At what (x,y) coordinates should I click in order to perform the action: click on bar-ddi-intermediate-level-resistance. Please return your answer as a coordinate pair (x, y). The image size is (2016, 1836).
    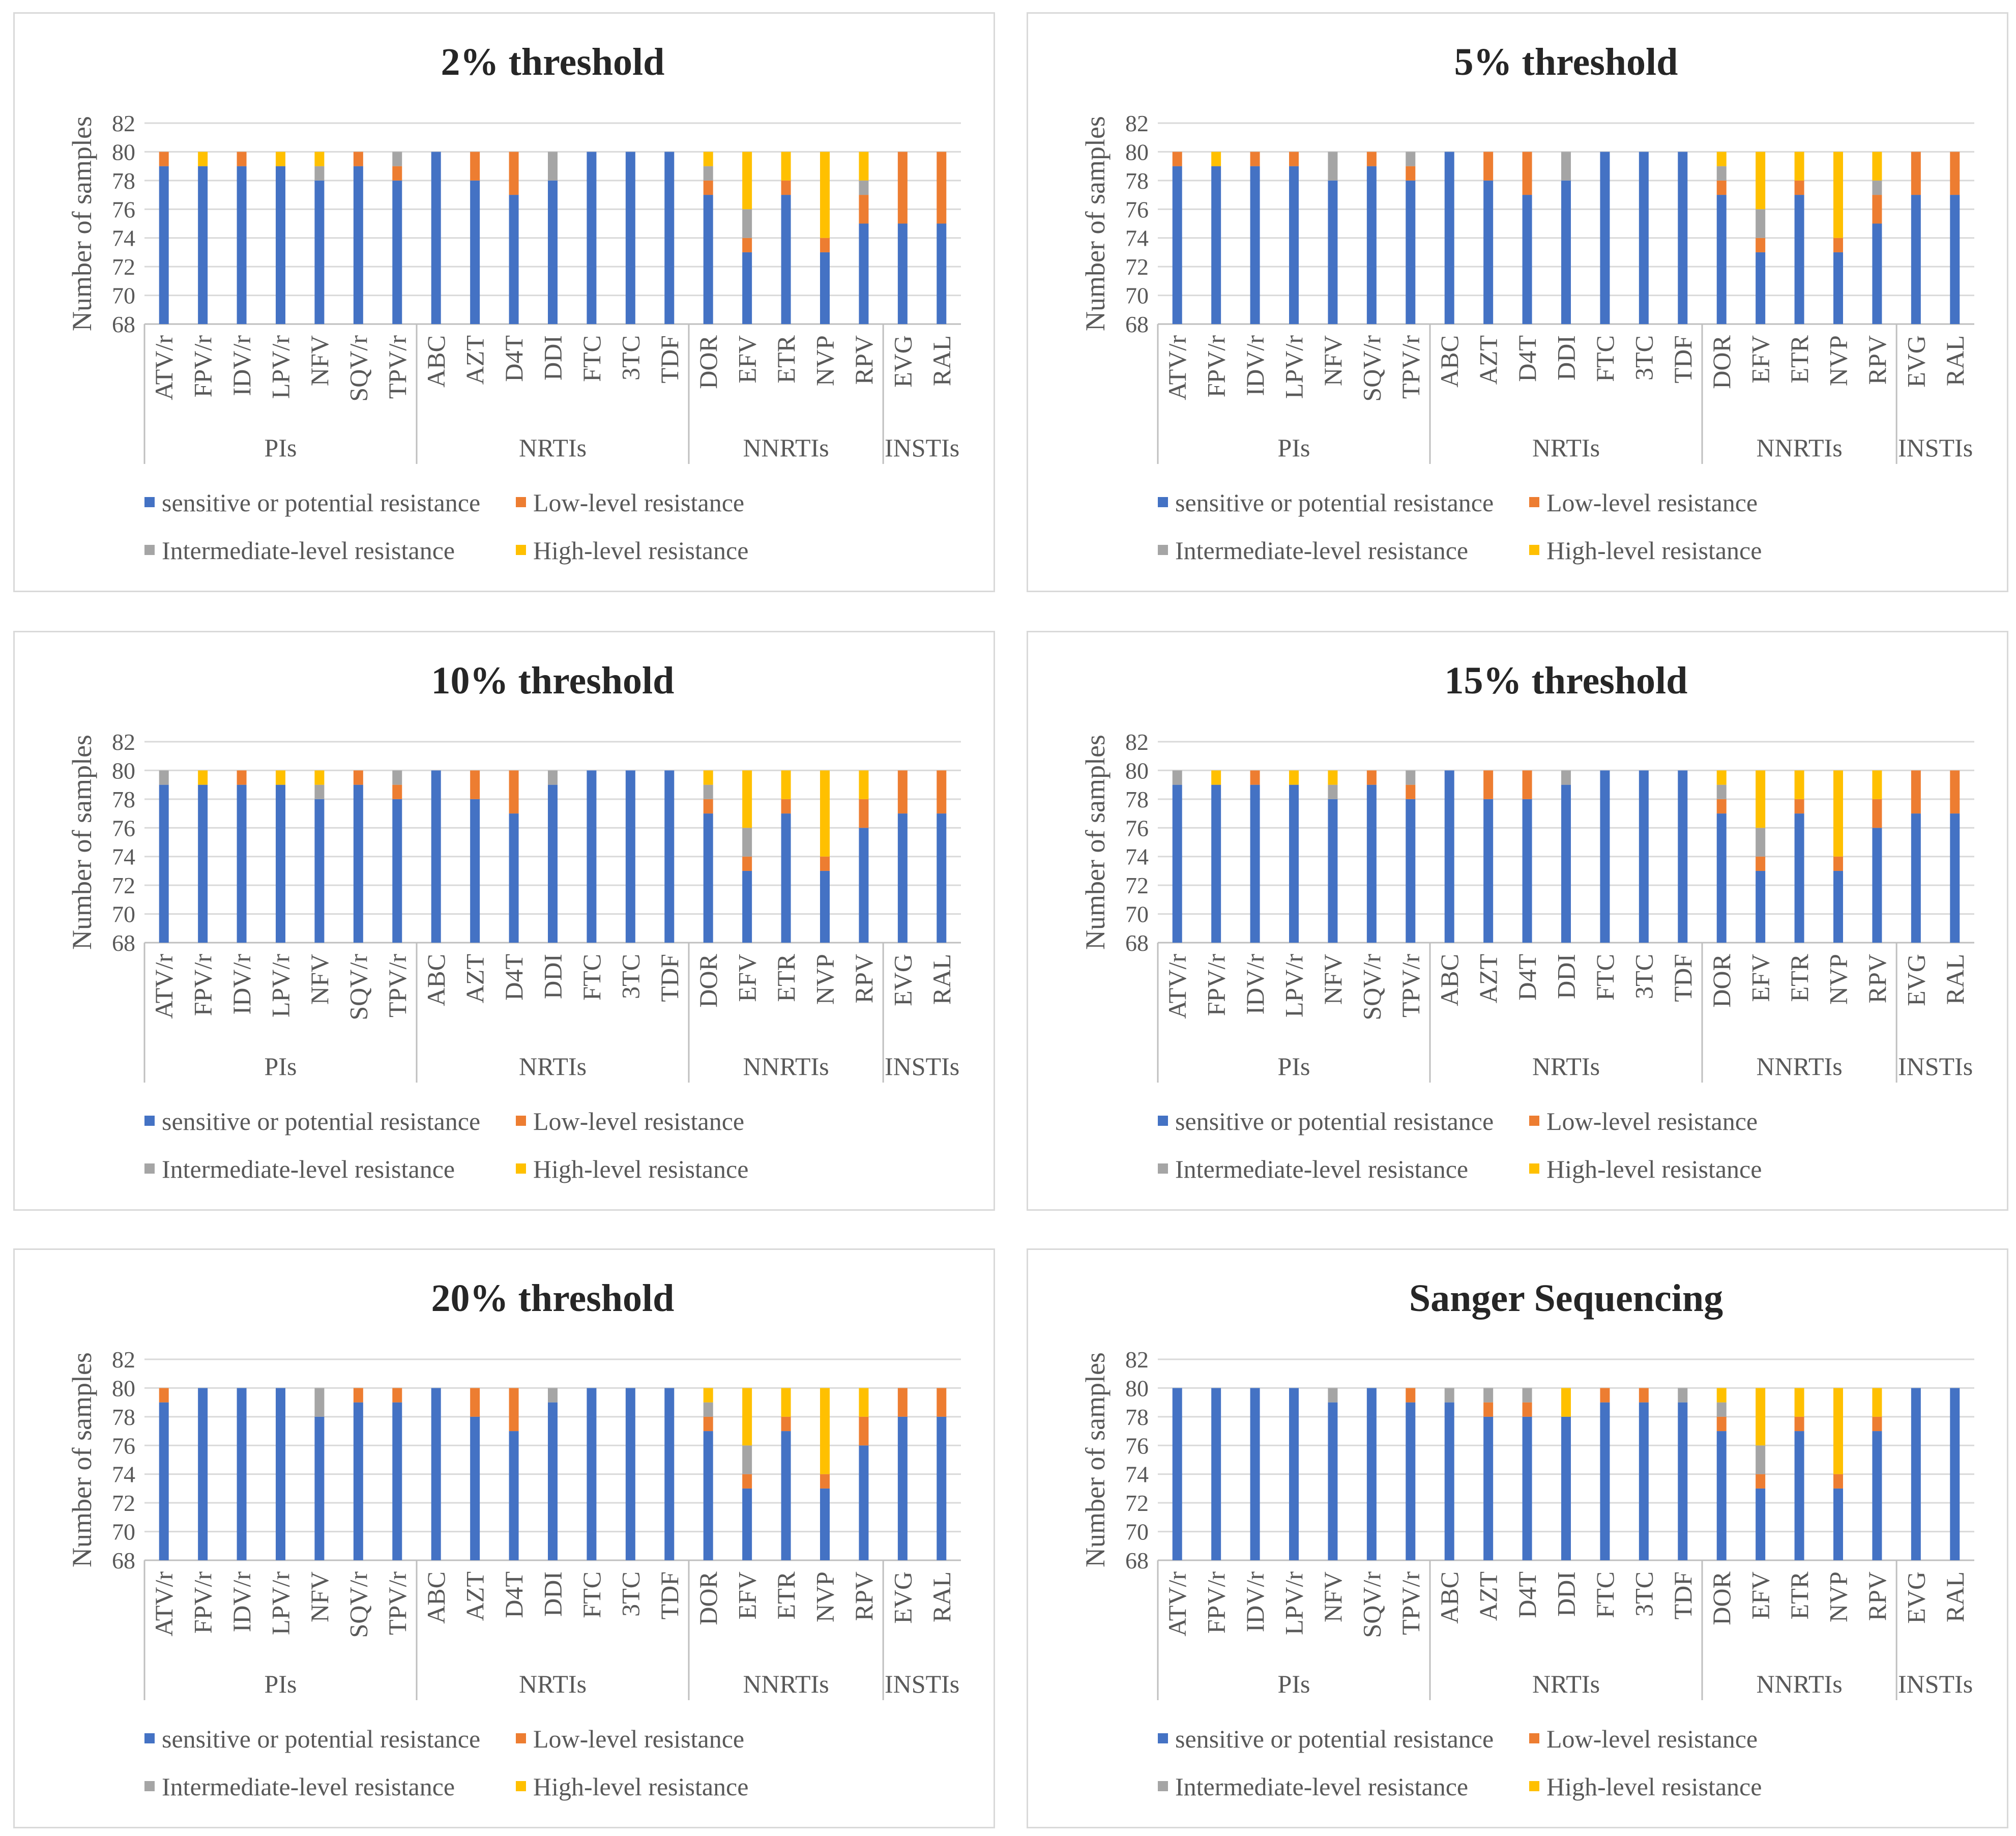
    Looking at the image, I should click on (1566, 166).